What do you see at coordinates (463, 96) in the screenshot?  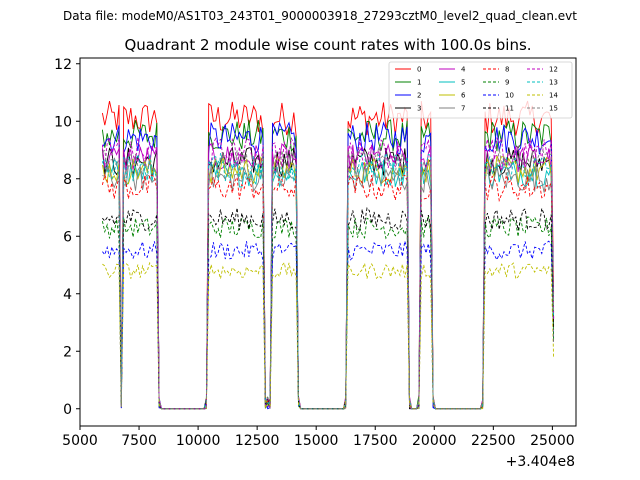 I see `legend-label-6: 6` at bounding box center [463, 96].